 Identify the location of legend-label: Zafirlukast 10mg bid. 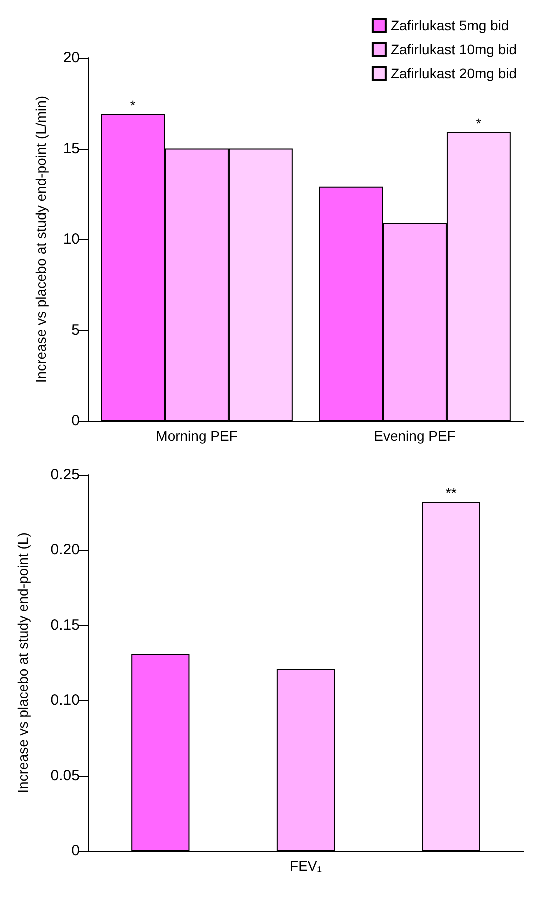
(454, 50).